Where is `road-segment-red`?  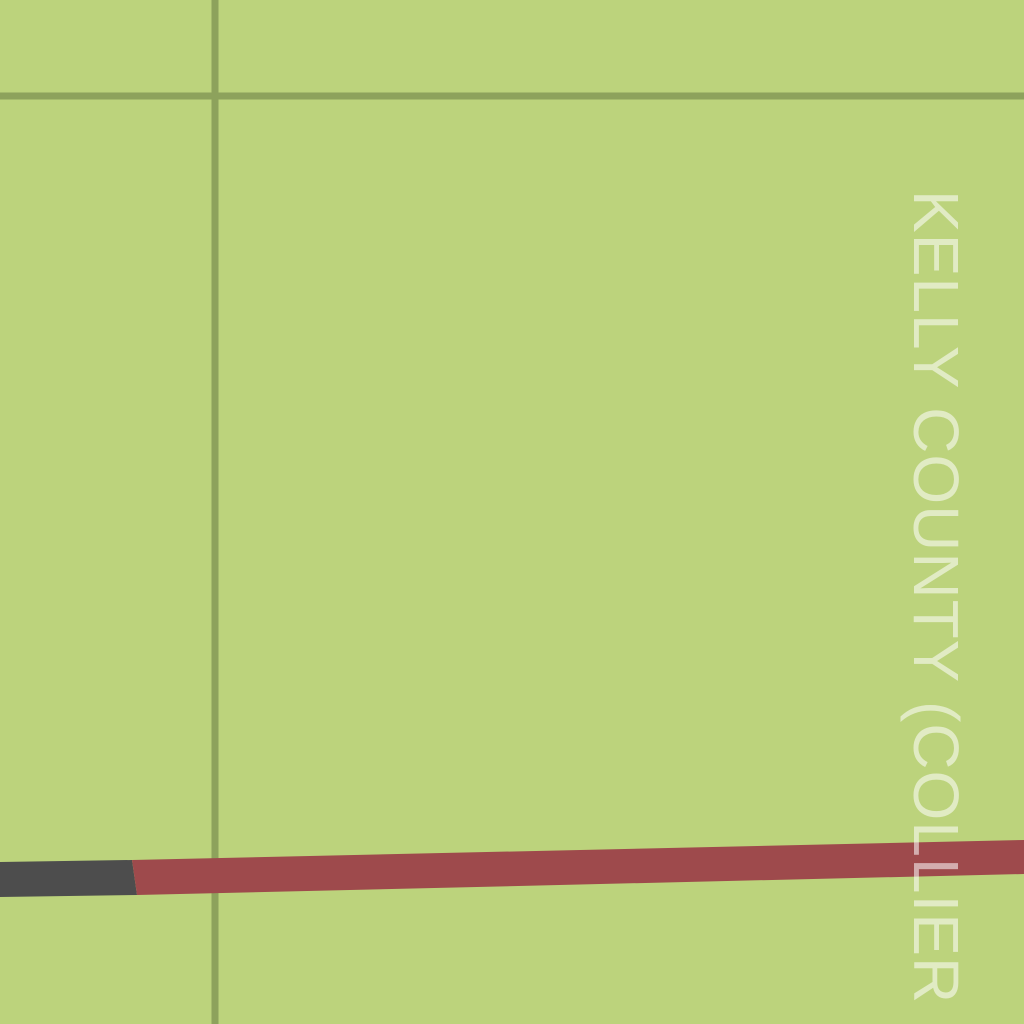
road-segment-red is located at coordinates (578, 867).